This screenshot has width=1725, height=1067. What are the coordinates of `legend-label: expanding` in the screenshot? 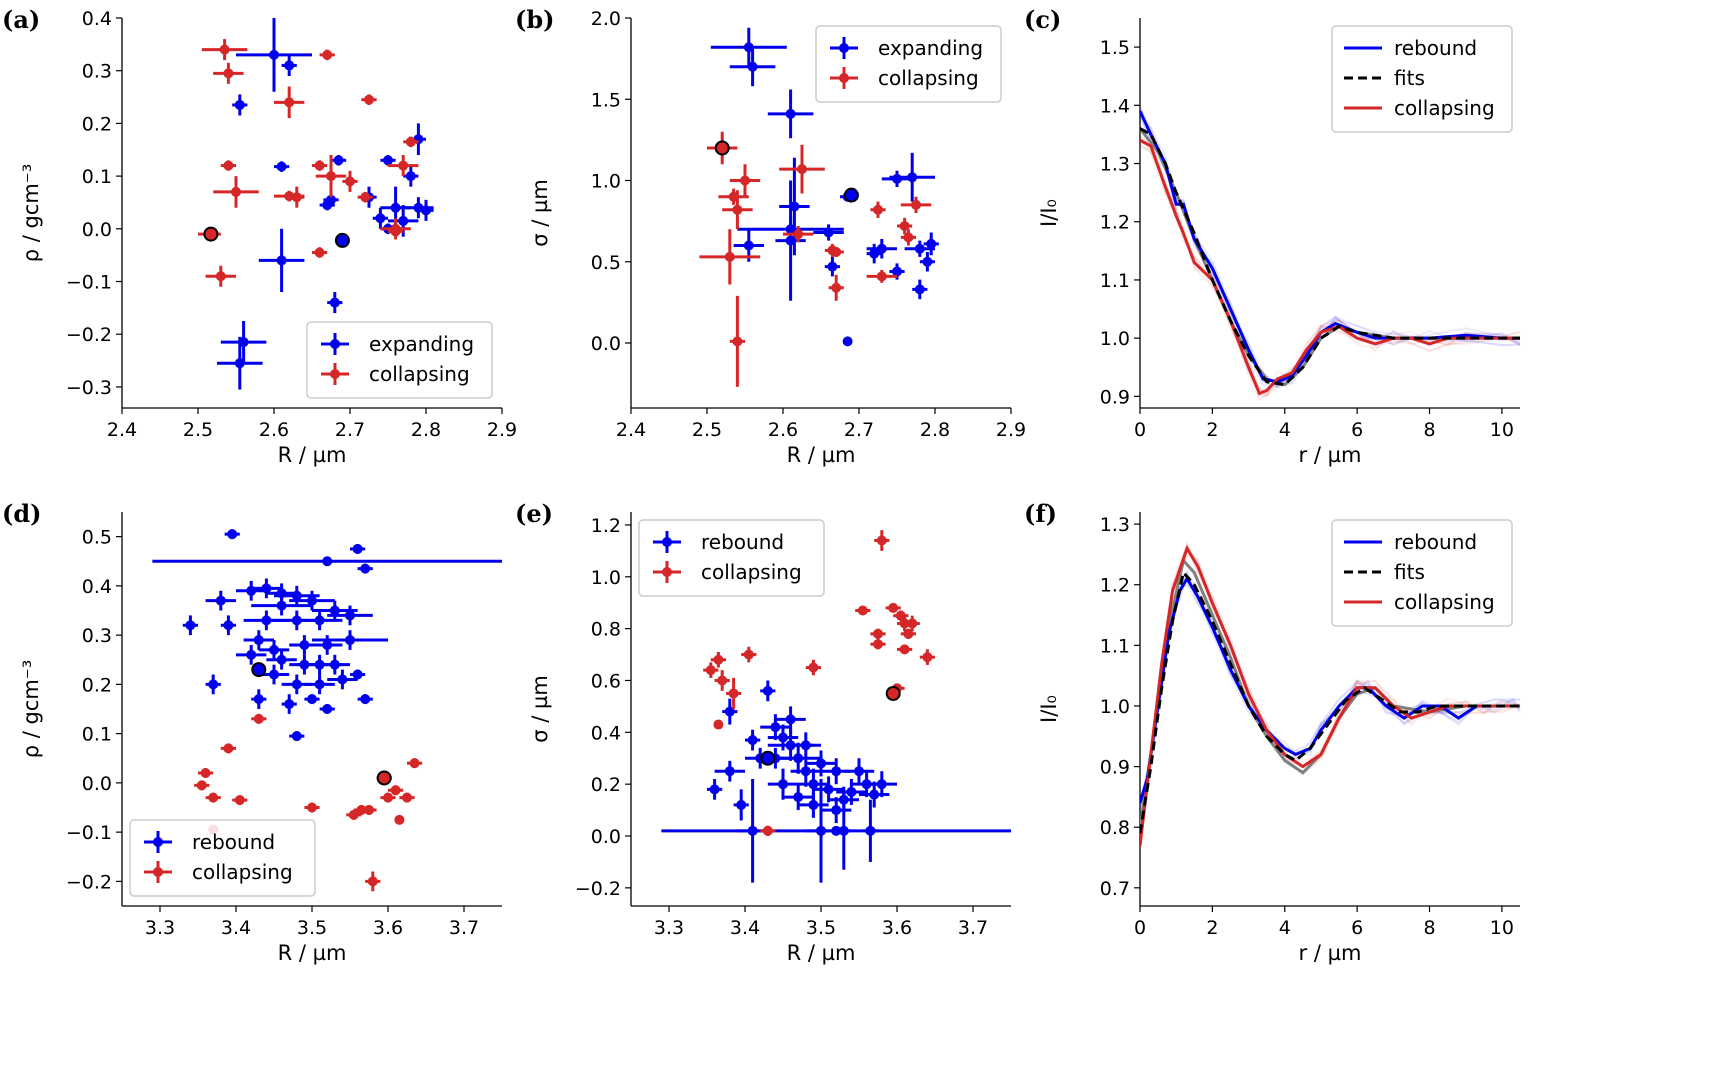 It's located at (930, 48).